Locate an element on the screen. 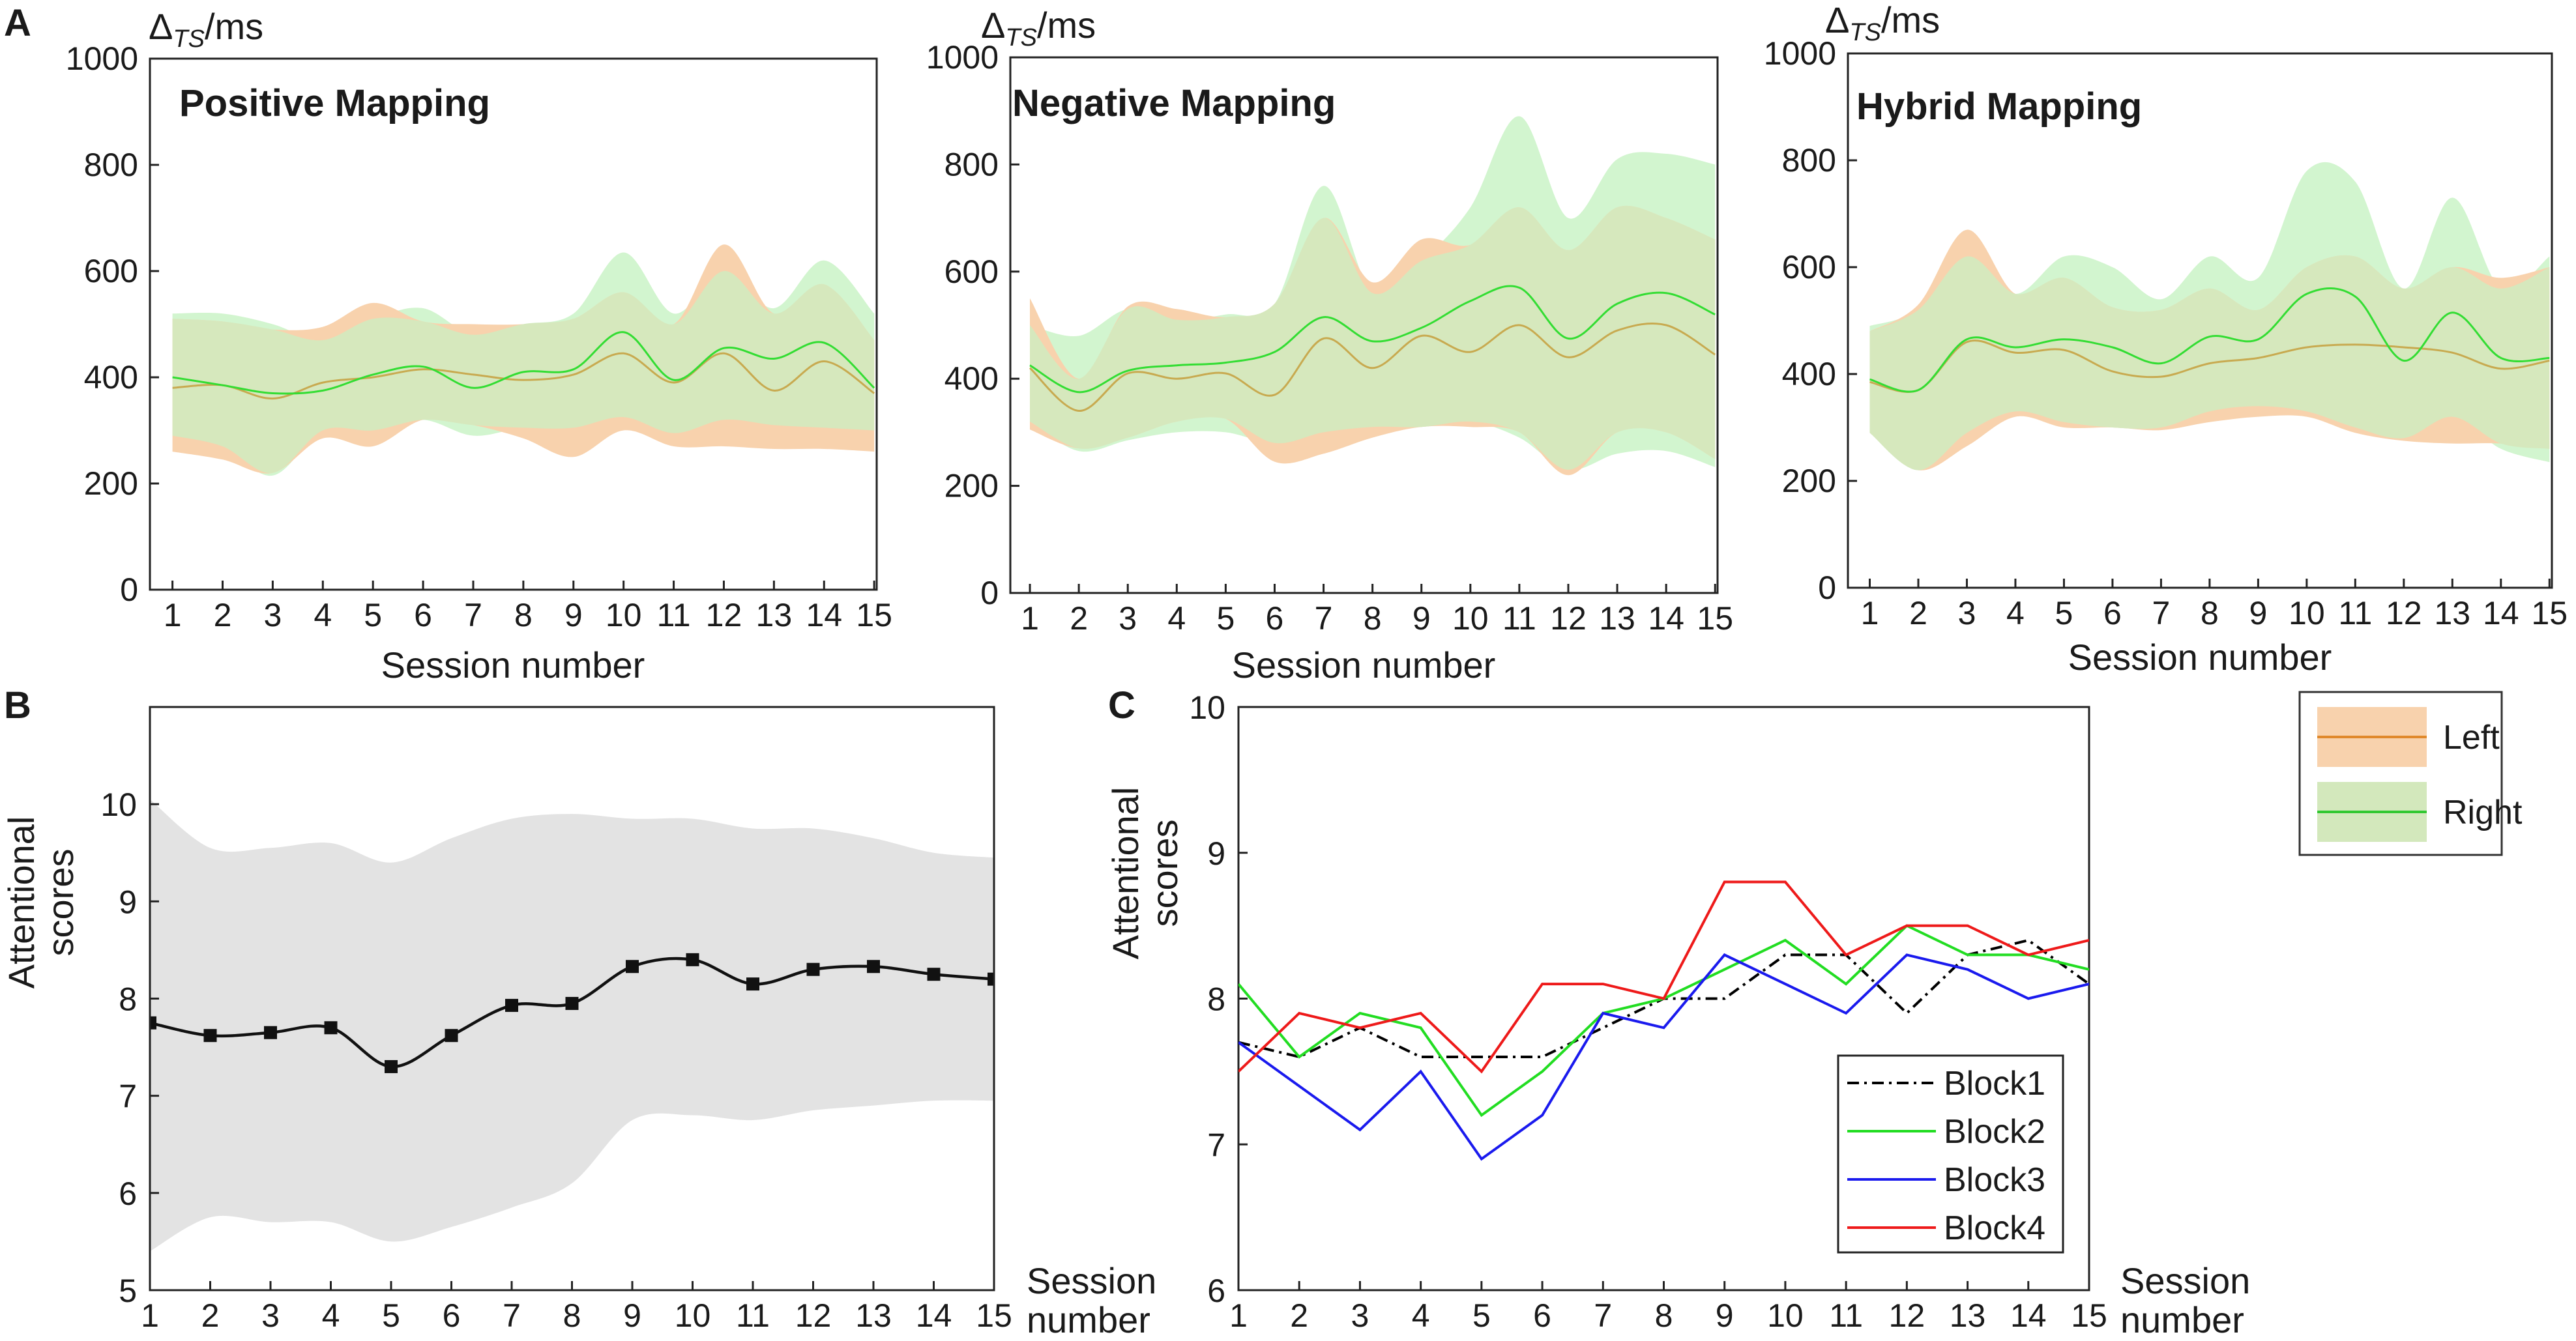 This screenshot has width=2576, height=1341. a2-xtick-label: 13 is located at coordinates (1617, 619).